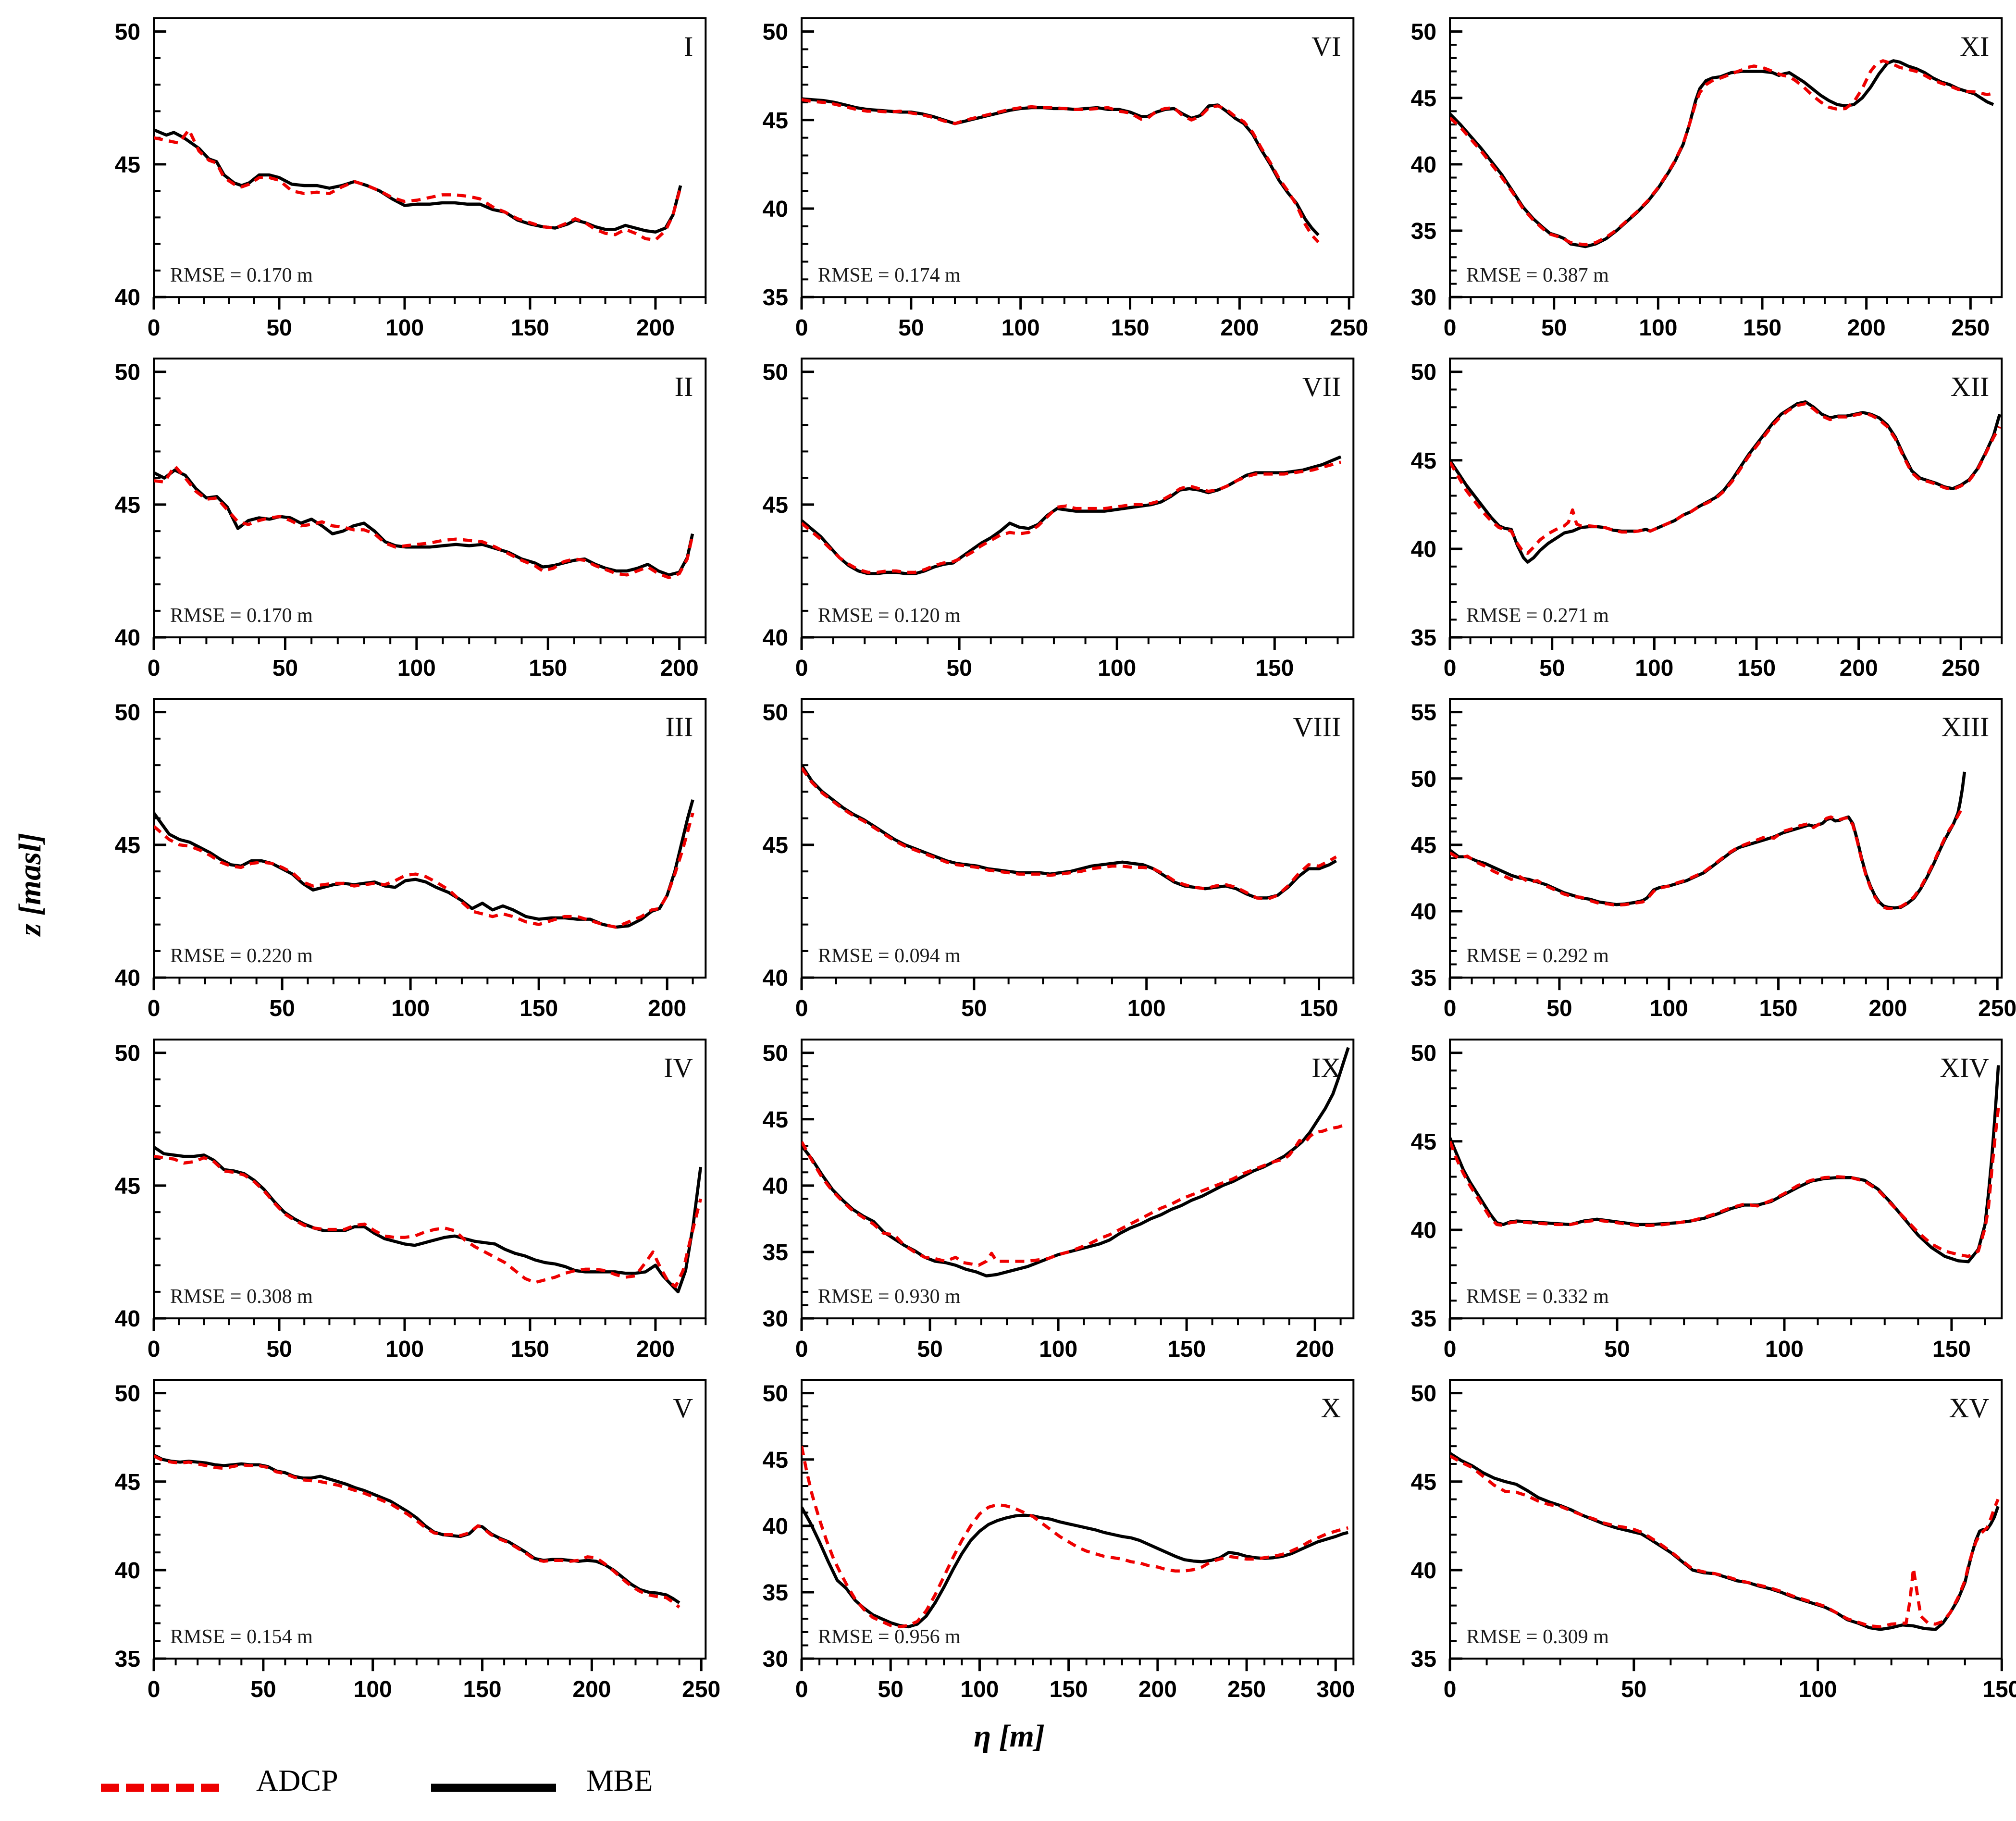 The width and height of the screenshot is (2016, 1821). I want to click on panel-label: IX, so click(1326, 1067).